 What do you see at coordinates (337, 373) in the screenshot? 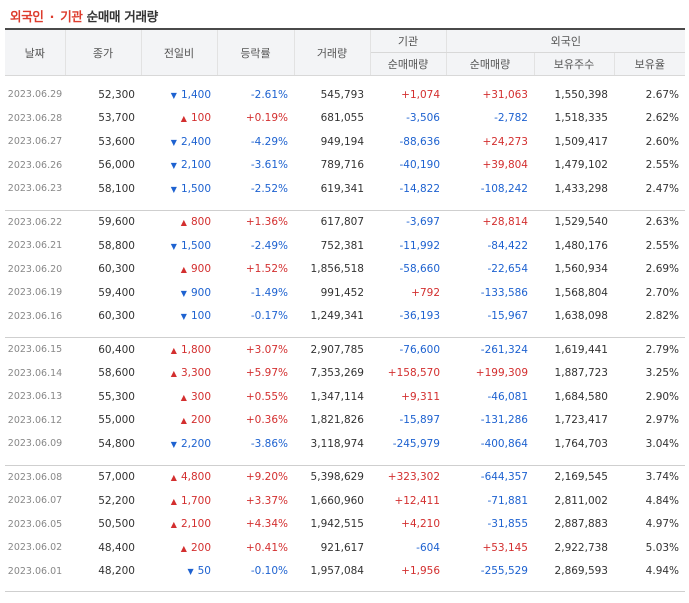
I see `volume-cell: 7,353,269` at bounding box center [337, 373].